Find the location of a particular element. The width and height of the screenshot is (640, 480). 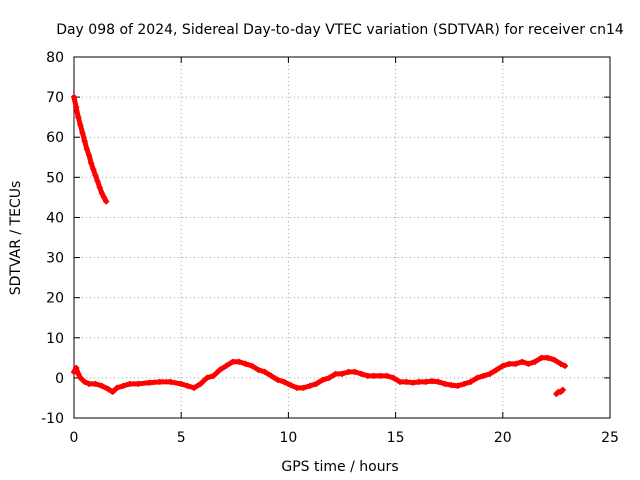

y-tick-label: 30 is located at coordinates (55, 259).